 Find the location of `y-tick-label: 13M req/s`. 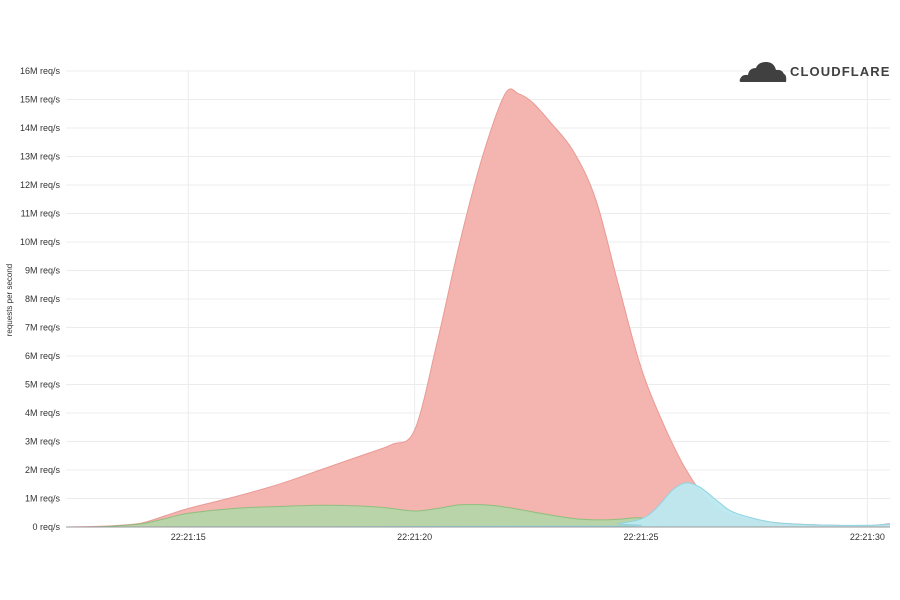

y-tick-label: 13M req/s is located at coordinates (40, 157).